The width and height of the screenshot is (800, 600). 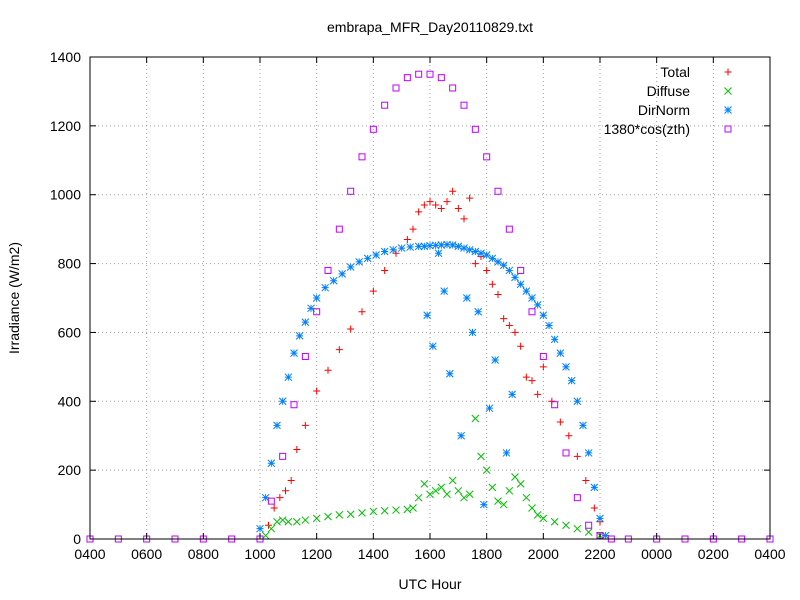 I want to click on x-tick-label: 0800, so click(x=203, y=554).